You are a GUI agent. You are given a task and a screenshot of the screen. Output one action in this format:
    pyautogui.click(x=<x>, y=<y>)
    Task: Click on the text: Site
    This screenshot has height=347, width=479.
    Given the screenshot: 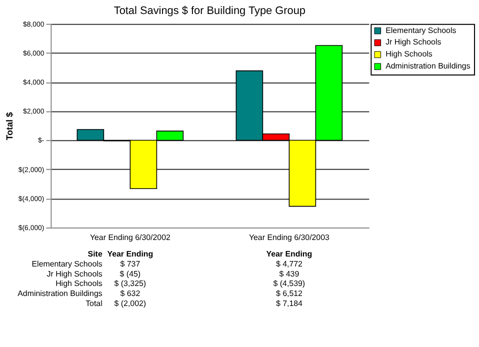 What is the action you would take?
    pyautogui.click(x=95, y=253)
    